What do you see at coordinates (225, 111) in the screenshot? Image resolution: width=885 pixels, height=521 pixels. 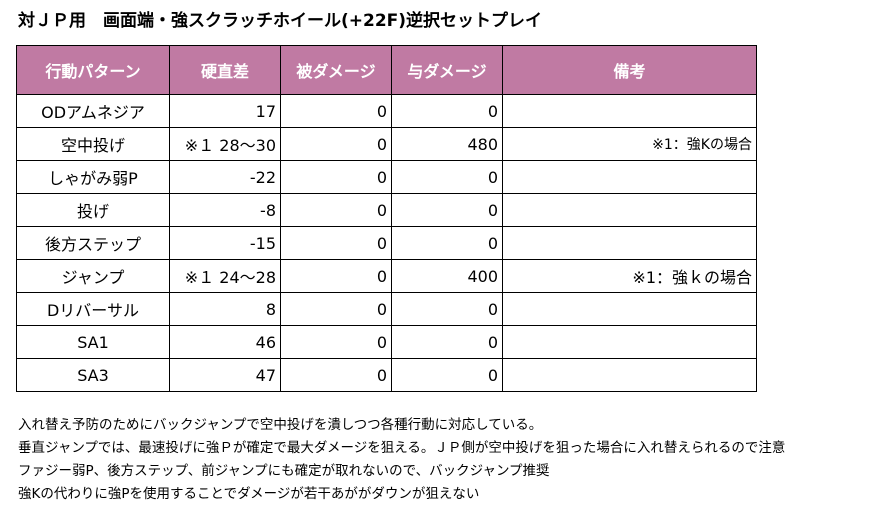 I see `cell-frame: 17` at bounding box center [225, 111].